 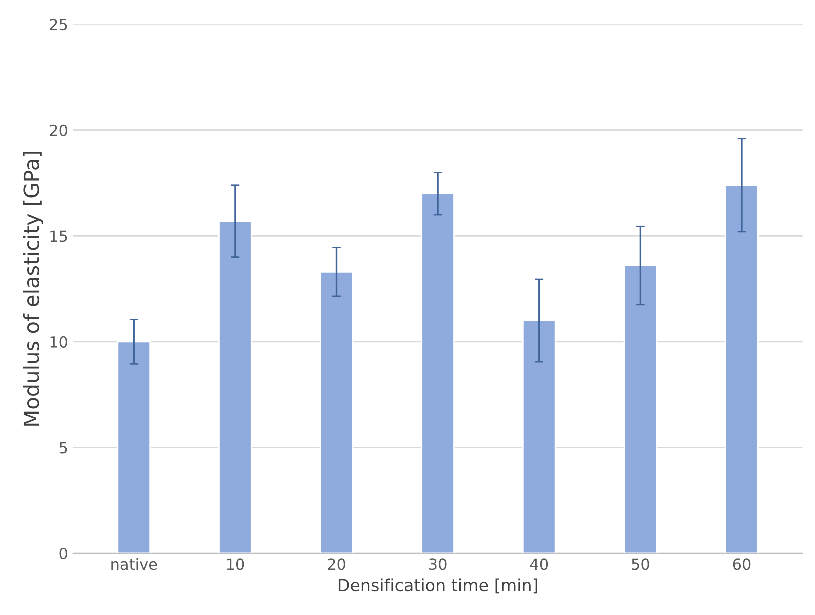 I want to click on y-tick-label: 0, so click(x=64, y=554).